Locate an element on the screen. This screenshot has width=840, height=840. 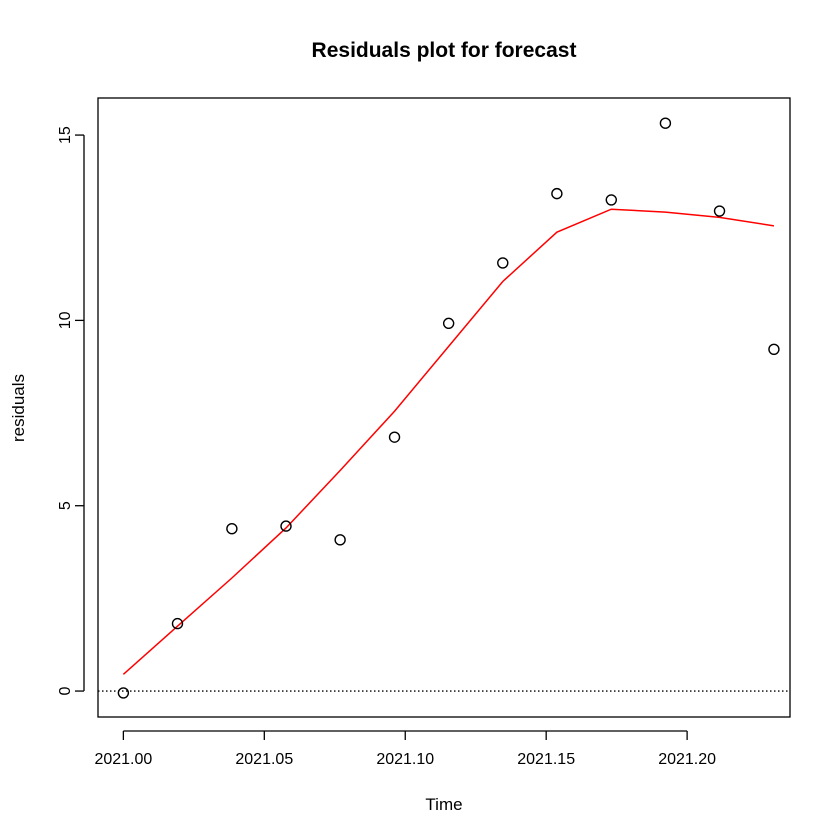
y-tick-label: 5 is located at coordinates (65, 505).